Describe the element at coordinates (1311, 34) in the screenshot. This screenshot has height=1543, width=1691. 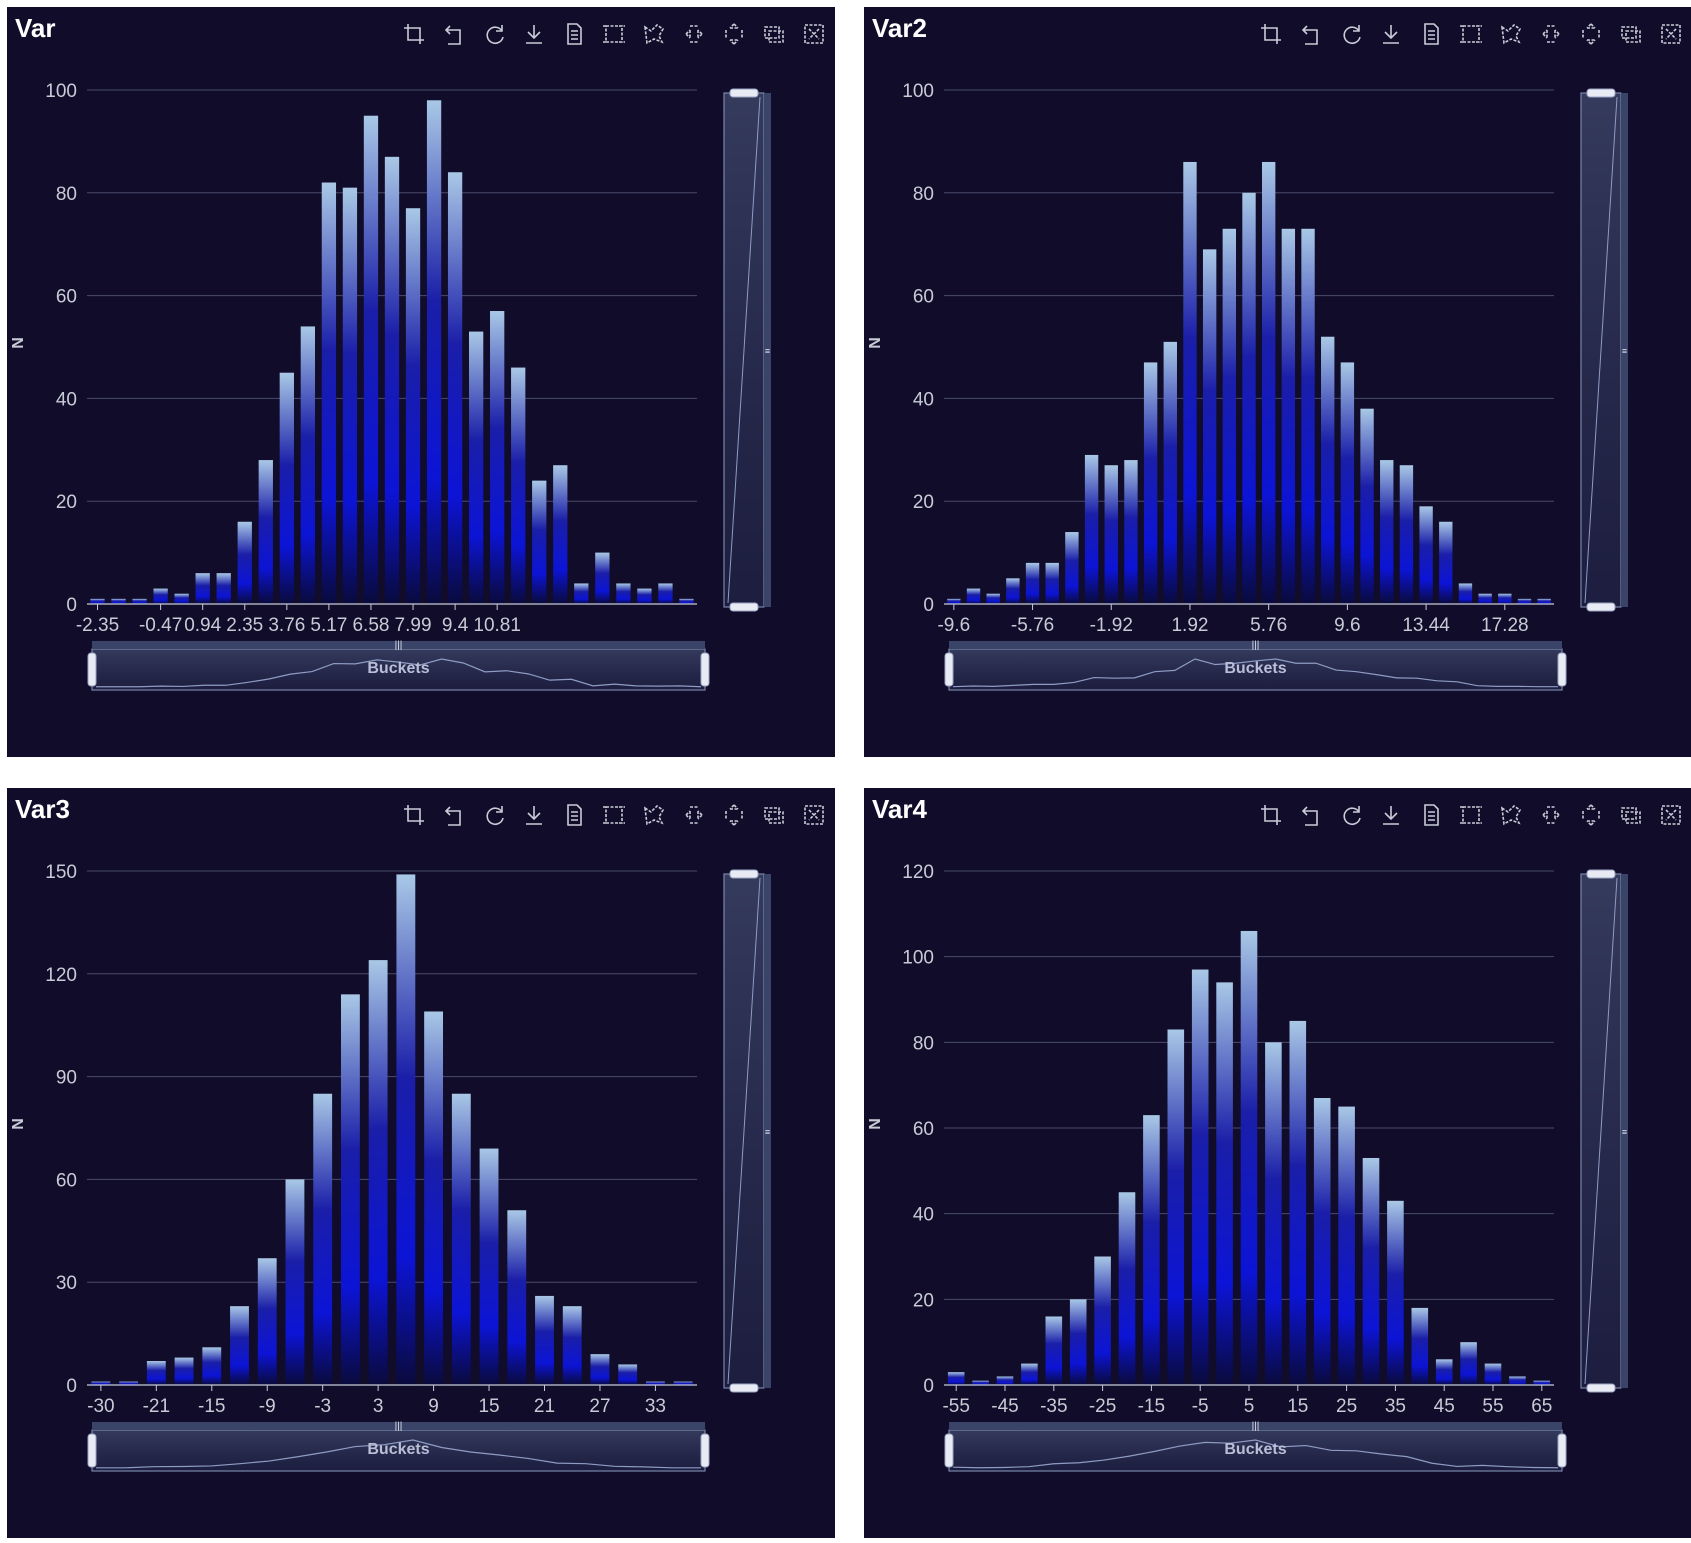
I see `zoom-back-icon` at that location.